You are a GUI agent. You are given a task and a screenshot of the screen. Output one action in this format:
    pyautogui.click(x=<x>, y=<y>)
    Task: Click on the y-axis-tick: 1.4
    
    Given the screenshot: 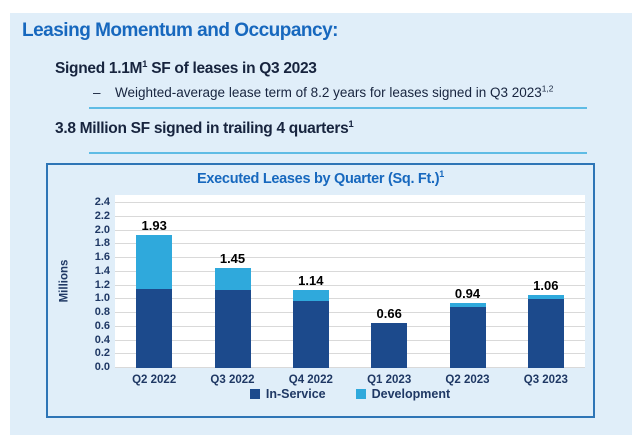 What is the action you would take?
    pyautogui.click(x=102, y=270)
    